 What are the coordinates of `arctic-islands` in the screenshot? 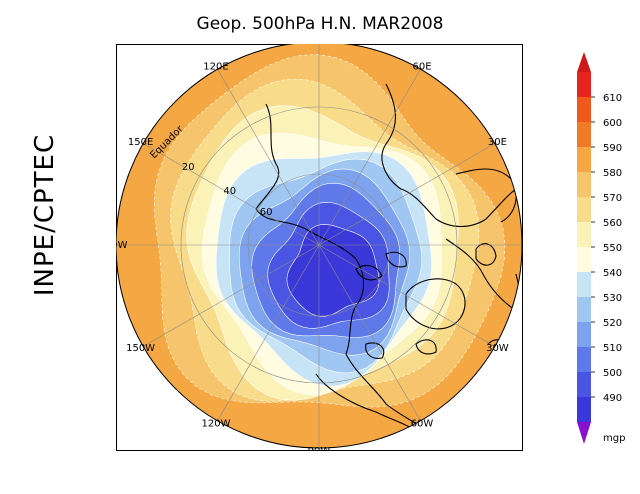 It's located at (396, 305).